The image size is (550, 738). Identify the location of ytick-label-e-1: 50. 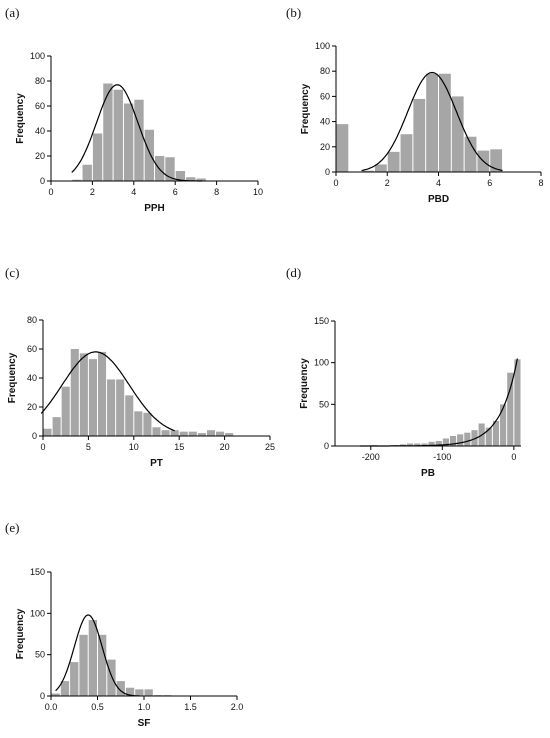
(40, 655).